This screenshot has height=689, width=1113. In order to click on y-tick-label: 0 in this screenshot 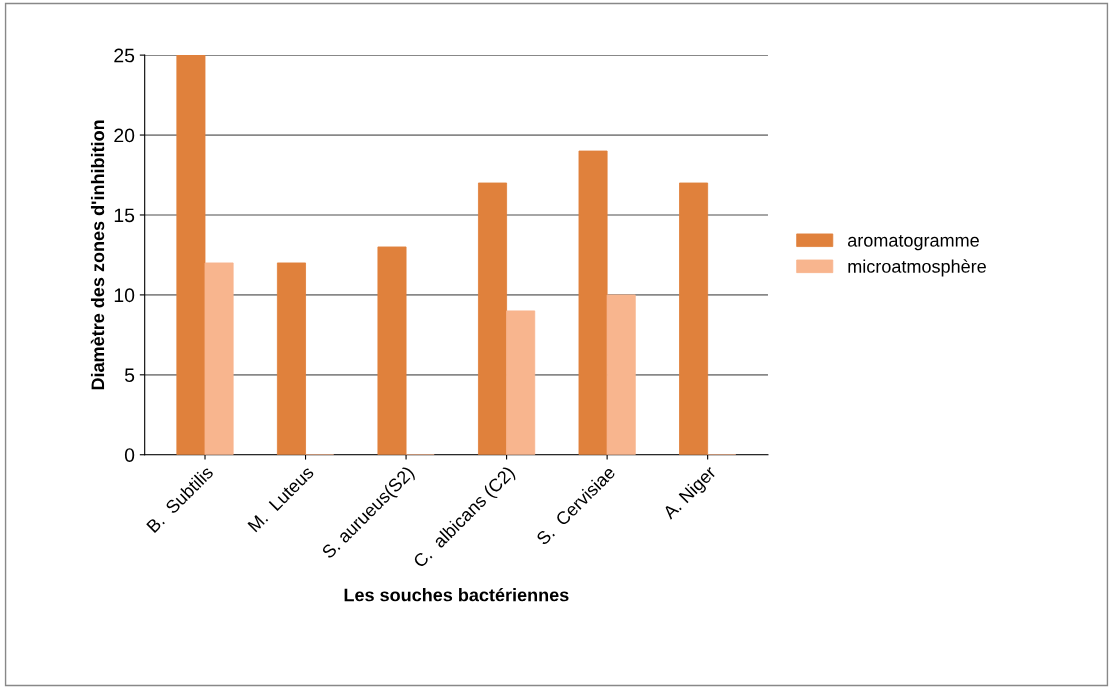, I will do `click(129, 455)`.